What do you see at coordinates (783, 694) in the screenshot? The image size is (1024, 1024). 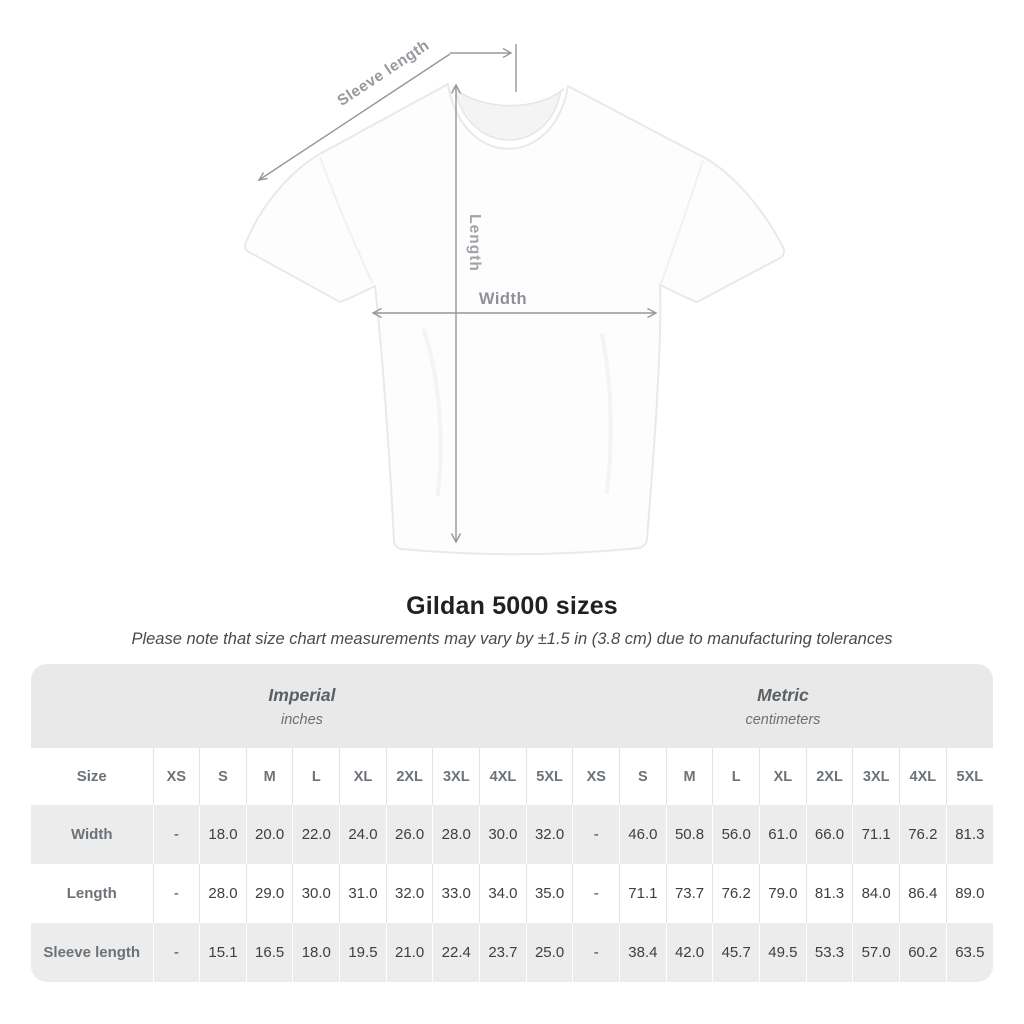 I see `metric-label: Metric` at bounding box center [783, 694].